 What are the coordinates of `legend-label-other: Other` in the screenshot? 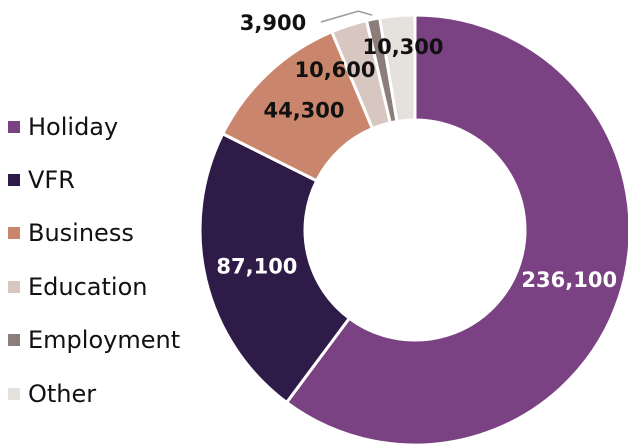 It's located at (62, 393).